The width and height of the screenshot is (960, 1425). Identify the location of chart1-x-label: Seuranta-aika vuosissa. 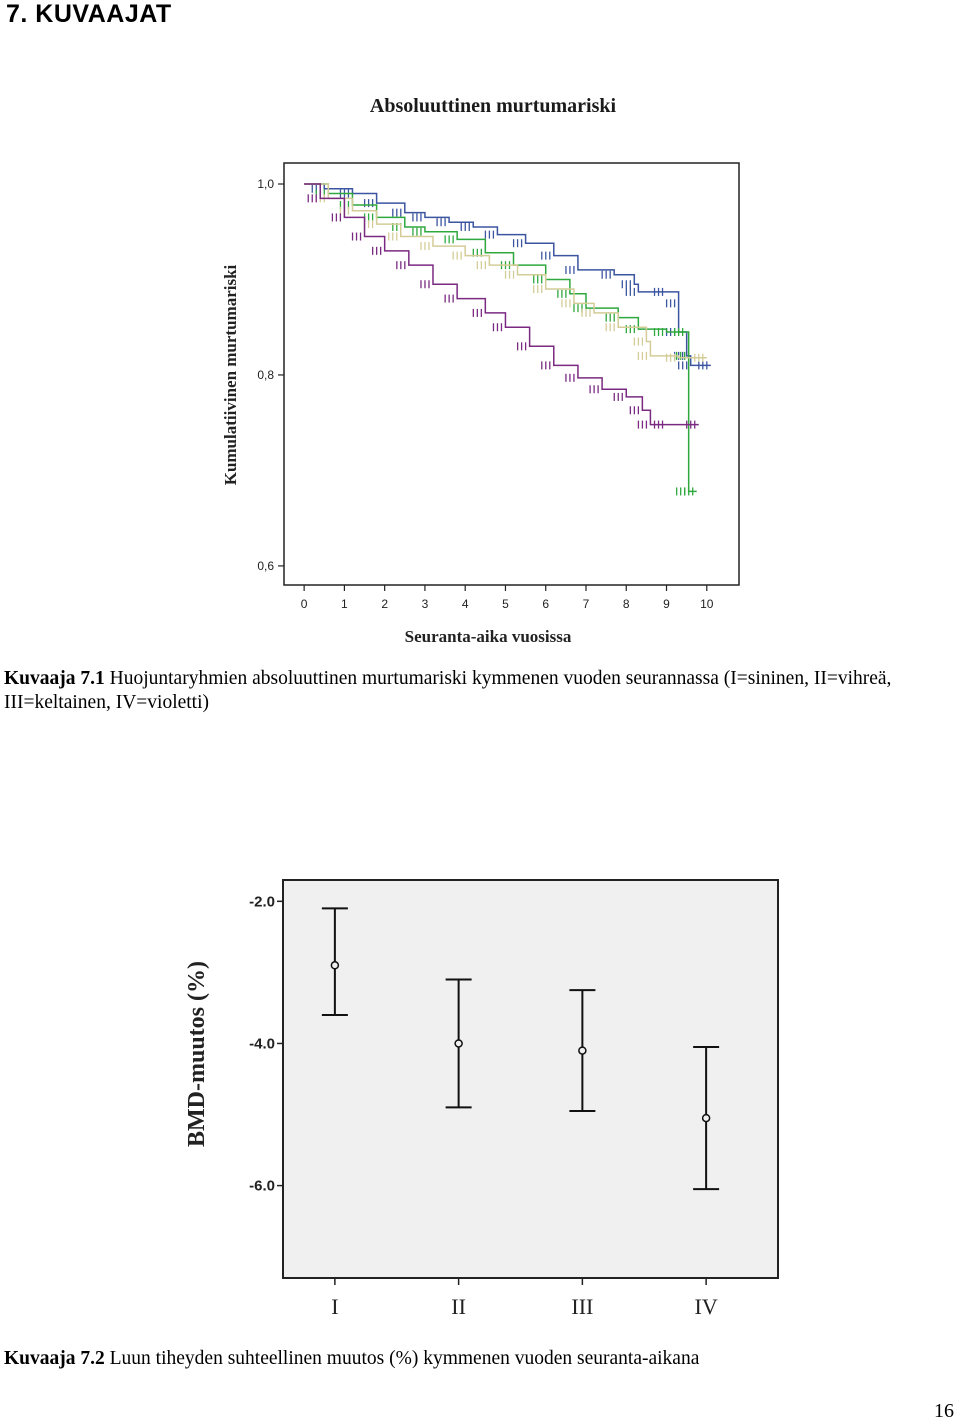
(488, 636).